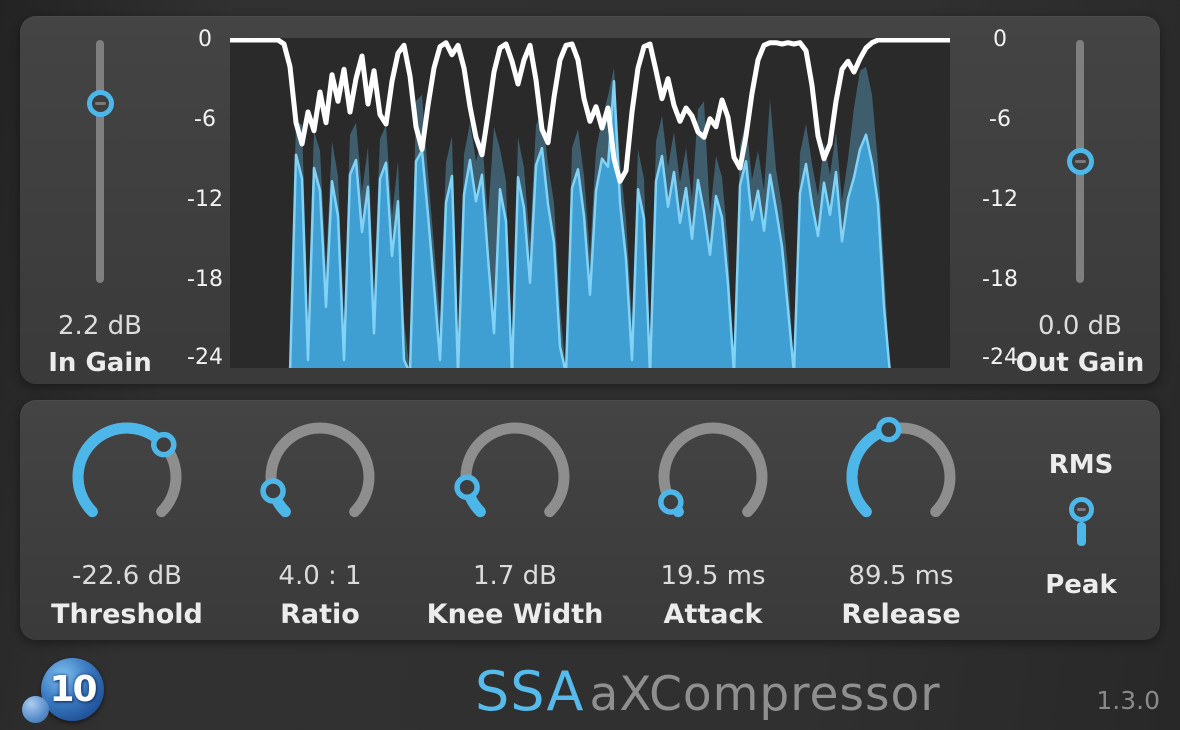 The image size is (1180, 730). What do you see at coordinates (320, 576) in the screenshot?
I see `ratio-value: 4.0 : 1` at bounding box center [320, 576].